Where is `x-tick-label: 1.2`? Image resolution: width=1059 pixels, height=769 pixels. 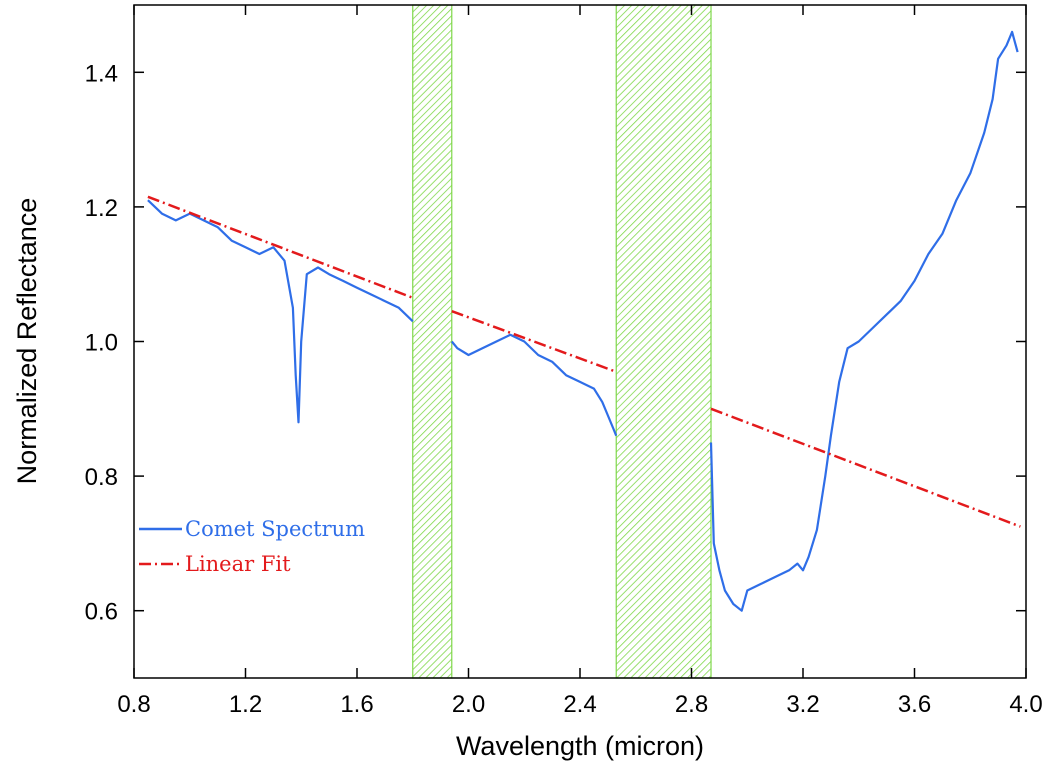
x-tick-label: 1.2 is located at coordinates (245, 704).